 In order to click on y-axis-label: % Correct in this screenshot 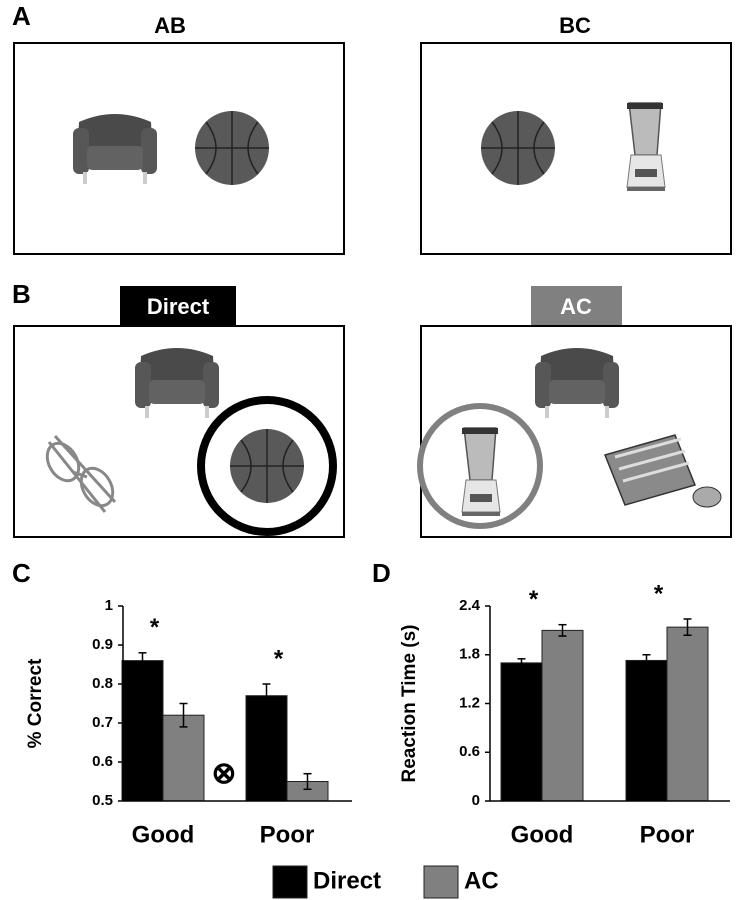, I will do `click(35, 703)`.